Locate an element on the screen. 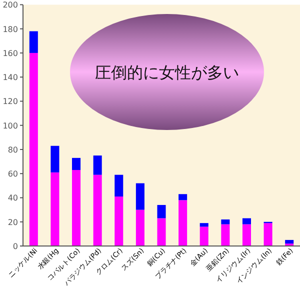  y-tick-label: 0 is located at coordinates (15, 246).